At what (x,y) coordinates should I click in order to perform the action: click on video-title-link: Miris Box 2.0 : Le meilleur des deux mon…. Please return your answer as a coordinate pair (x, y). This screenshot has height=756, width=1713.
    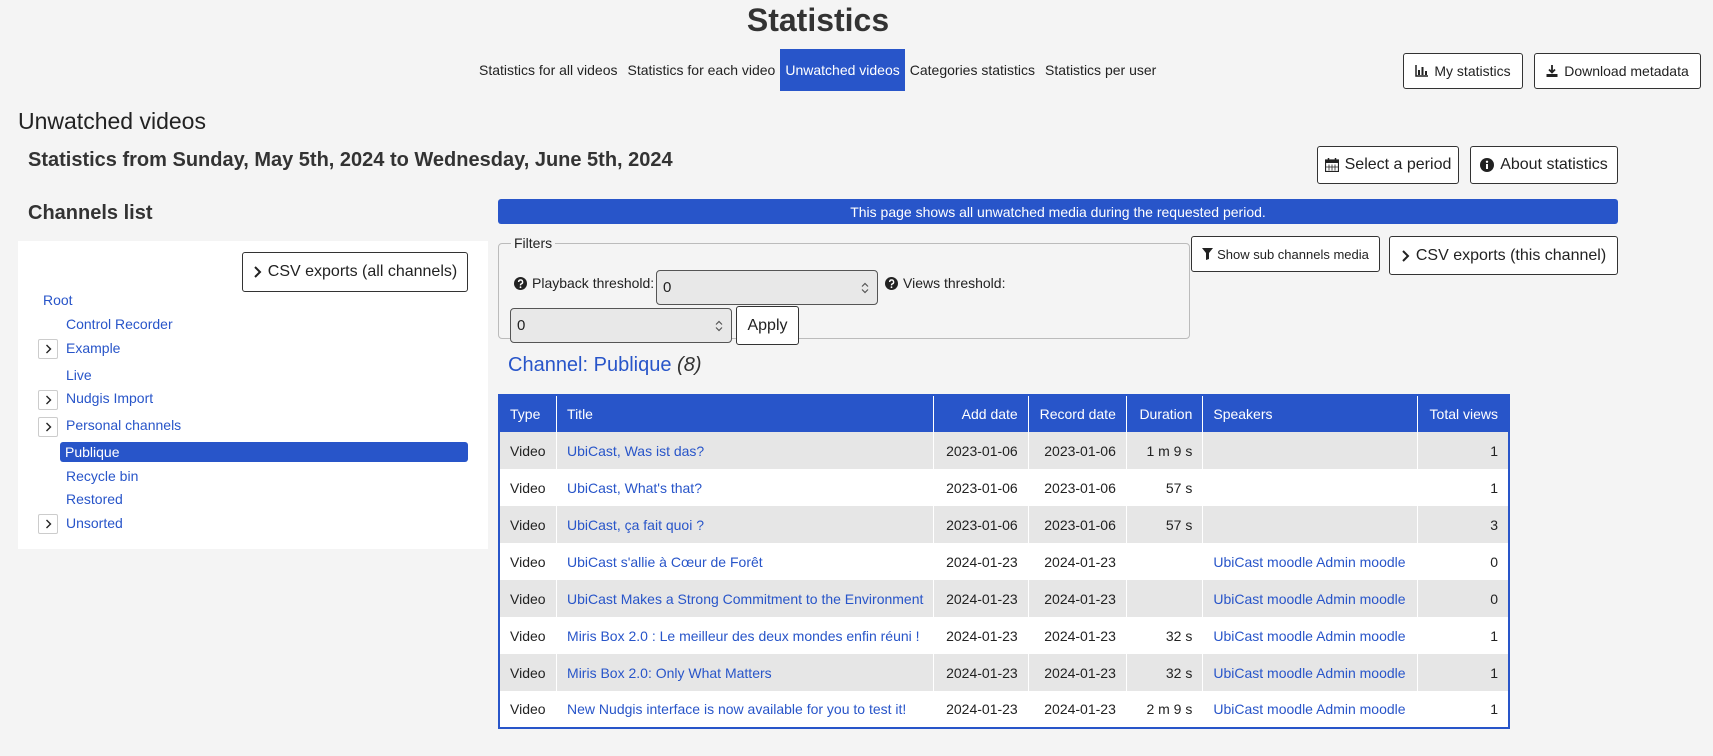
    Looking at the image, I should click on (743, 635).